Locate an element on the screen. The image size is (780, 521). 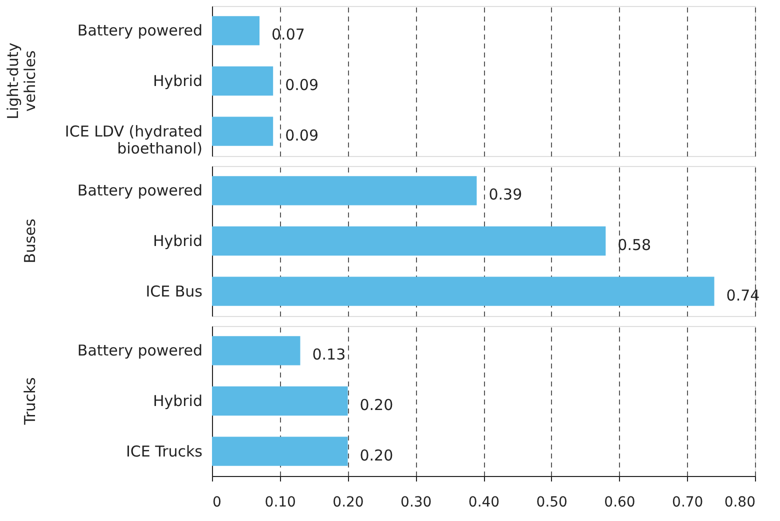
text: Trucks is located at coordinates (30, 401).